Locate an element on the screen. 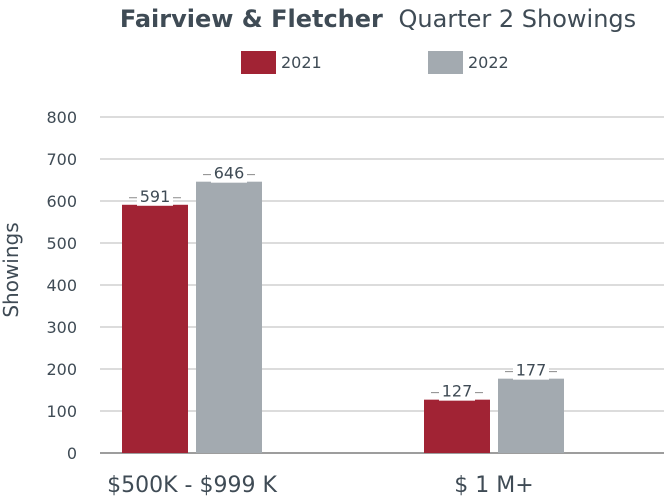 The width and height of the screenshot is (666, 500). y-tick-label: 700 is located at coordinates (61, 159).